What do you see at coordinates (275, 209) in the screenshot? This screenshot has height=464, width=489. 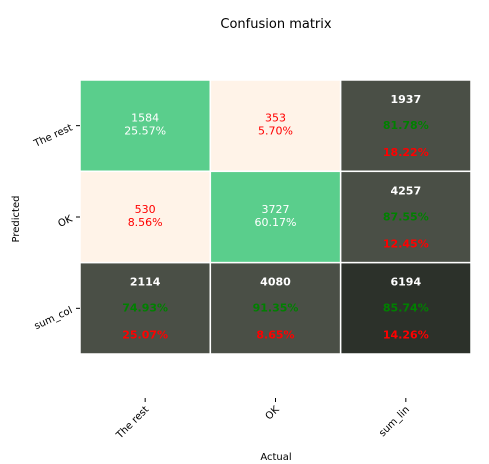 I see `cell-count: 3727` at bounding box center [275, 209].